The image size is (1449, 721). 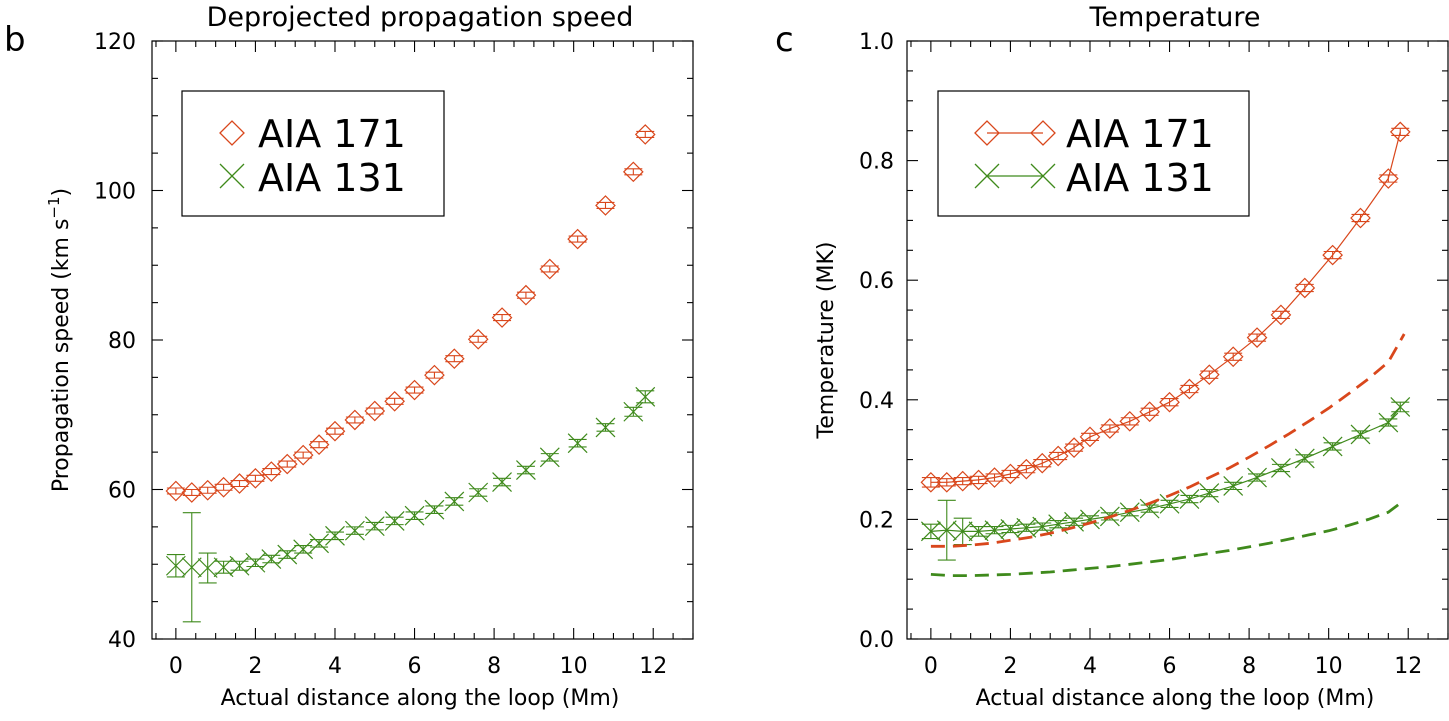 I want to click on panel-c-legend-label-131: AIA 131, so click(x=1140, y=178).